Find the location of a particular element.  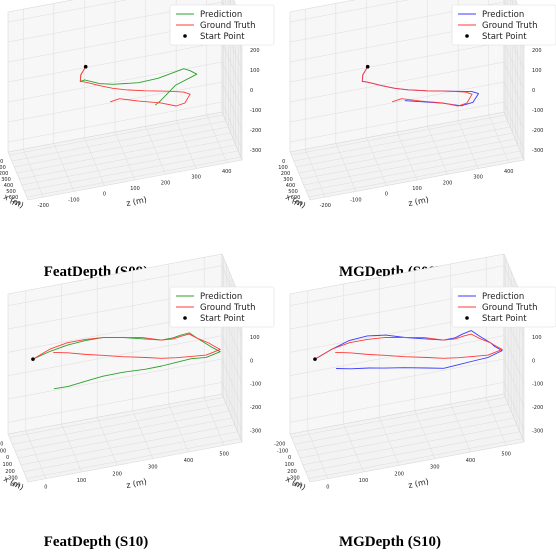

legend-box is located at coordinates (503, 25).